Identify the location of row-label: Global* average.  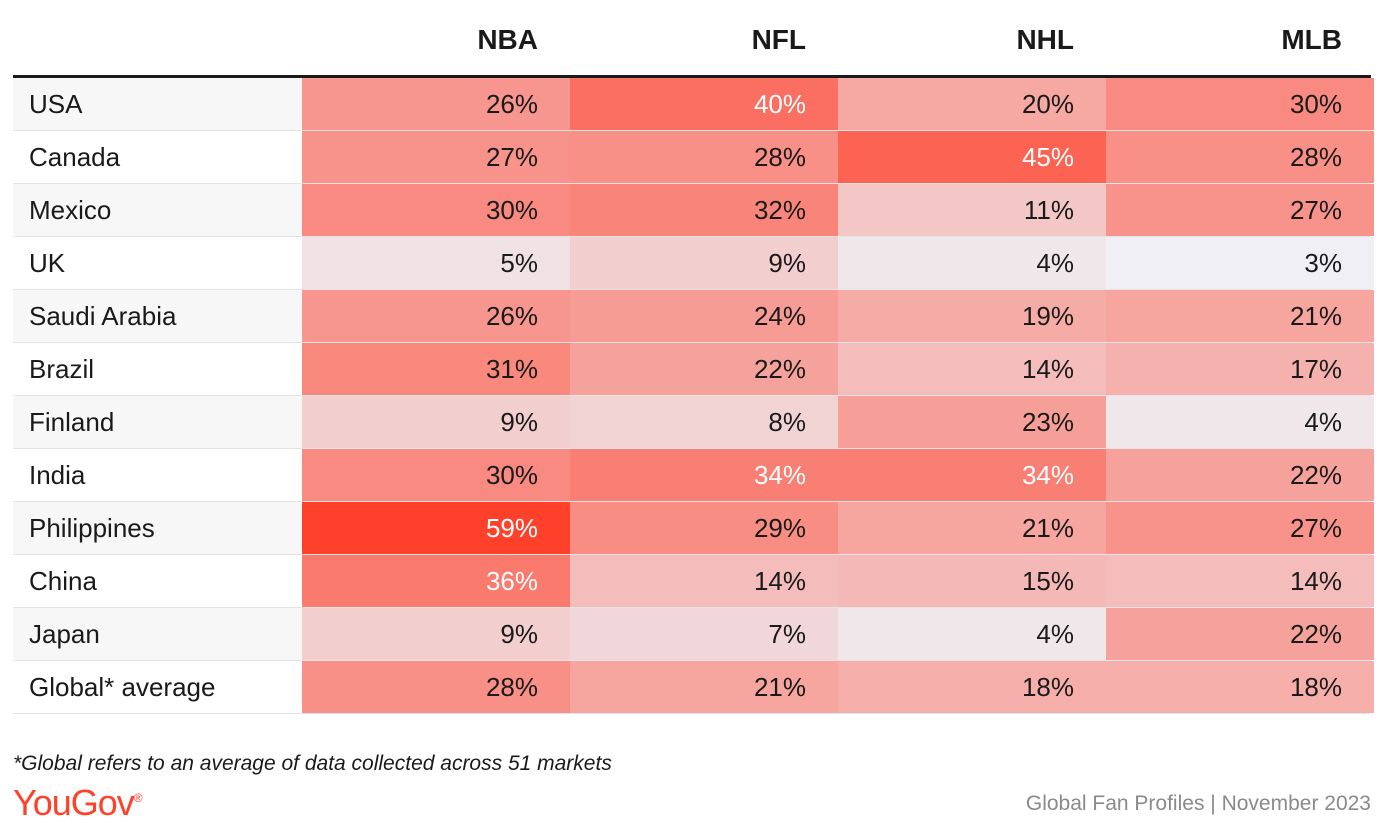
(122, 687).